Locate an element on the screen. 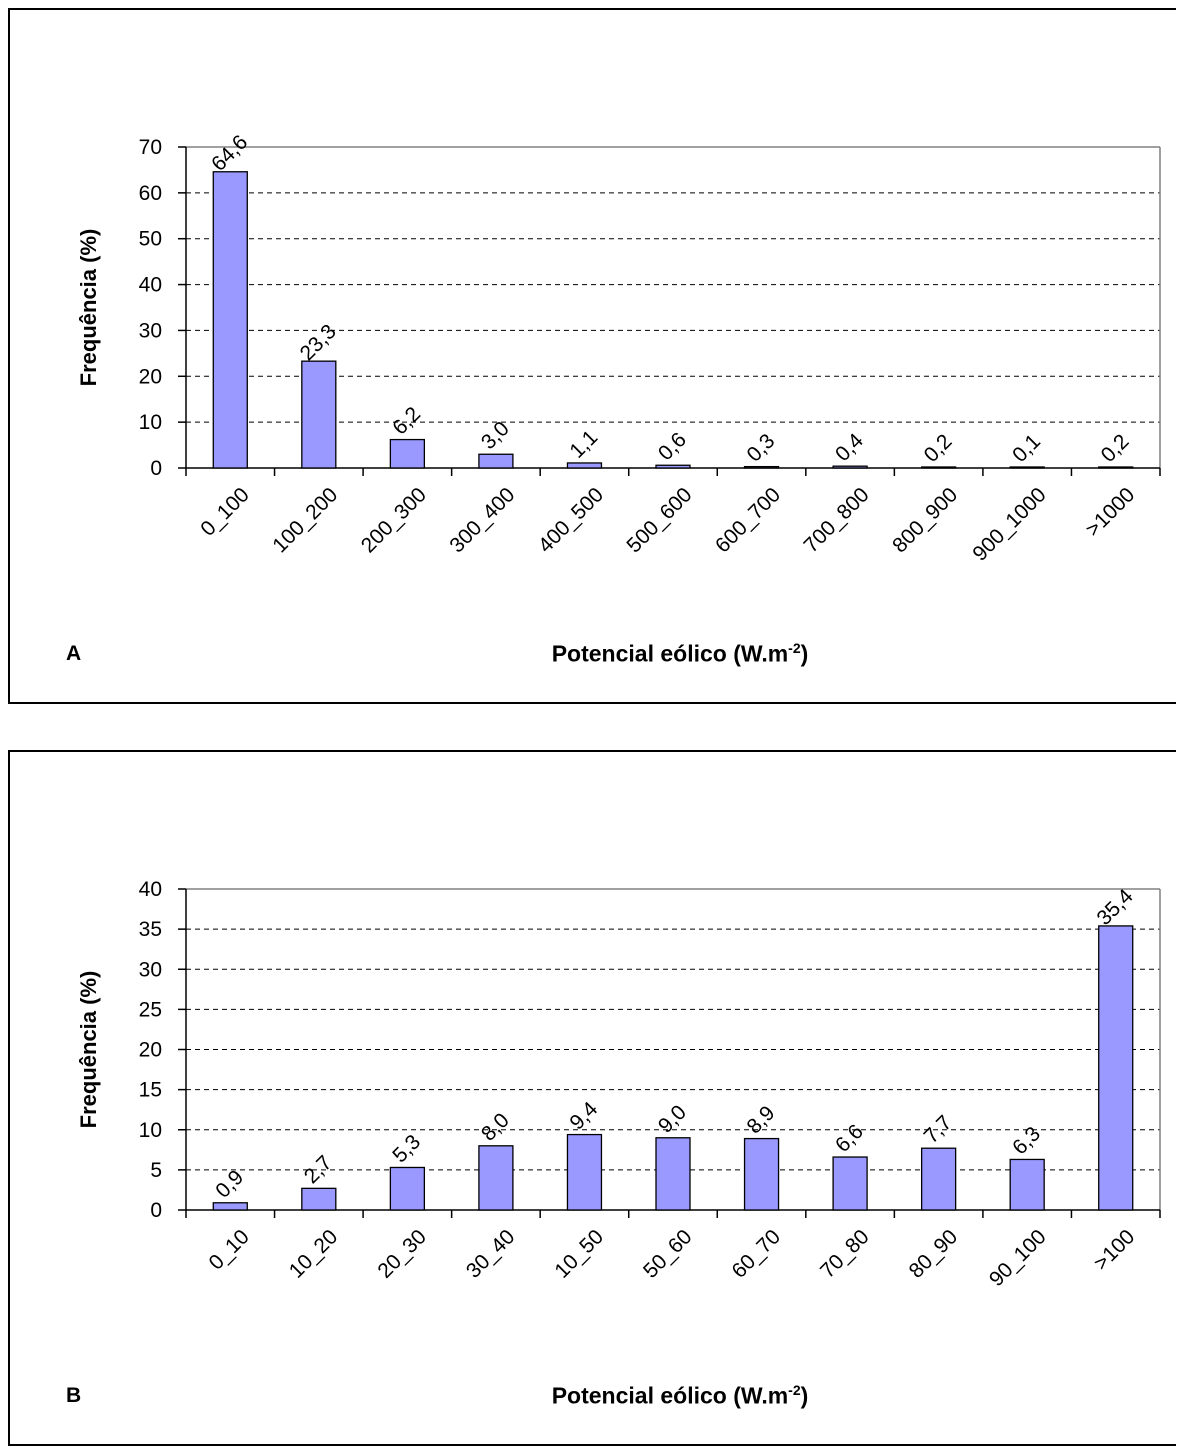 Image resolution: width=1177 pixels, height=1446 pixels. data-label: 1,1 is located at coordinates (583, 444).